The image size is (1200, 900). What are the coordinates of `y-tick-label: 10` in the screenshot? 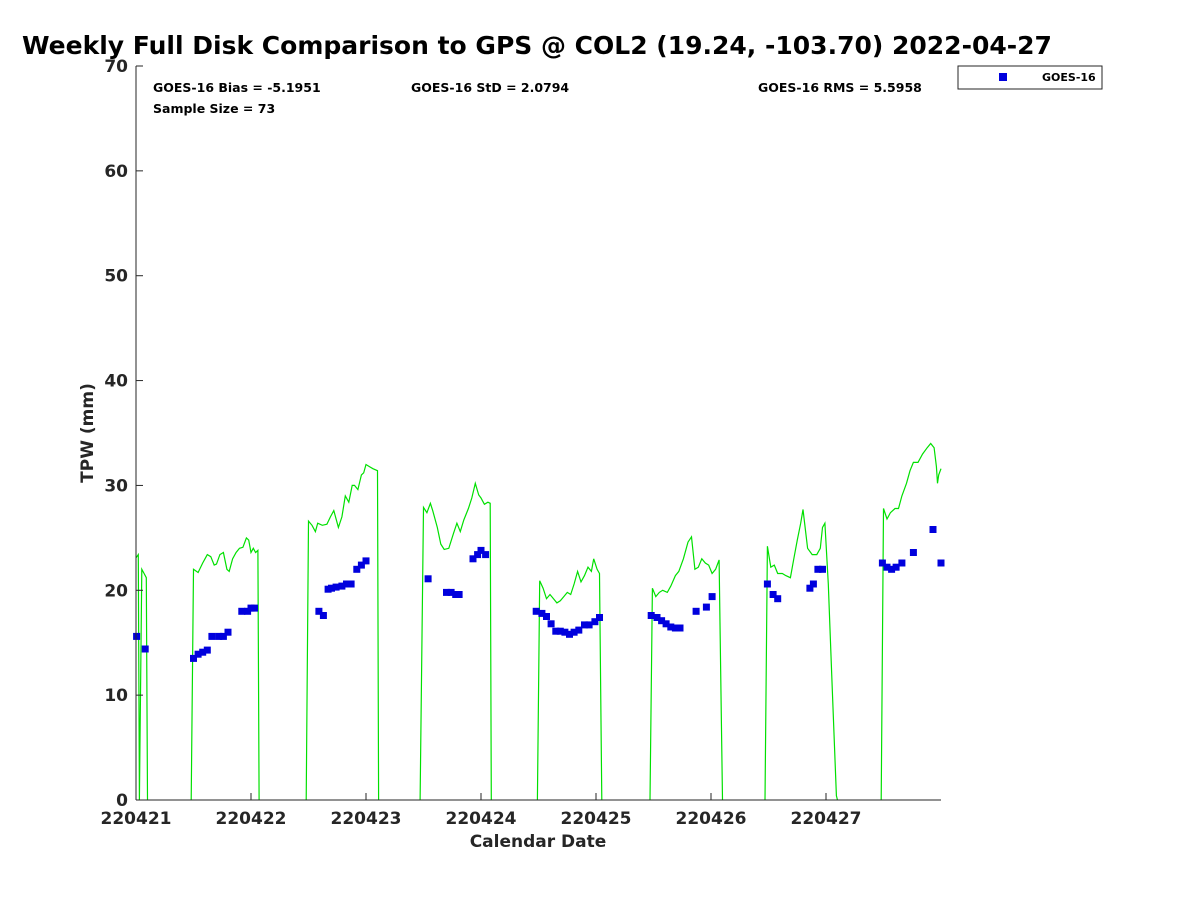 It's located at (116, 696).